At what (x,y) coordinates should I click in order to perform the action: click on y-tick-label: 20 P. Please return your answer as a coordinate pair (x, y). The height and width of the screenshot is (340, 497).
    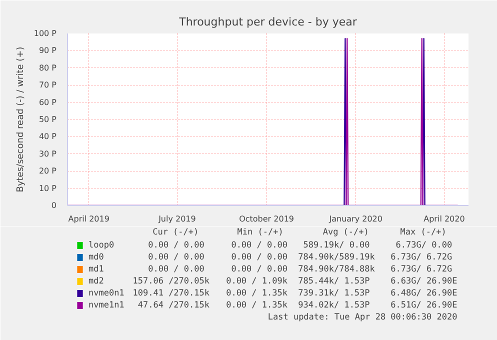
    Looking at the image, I should click on (47, 171).